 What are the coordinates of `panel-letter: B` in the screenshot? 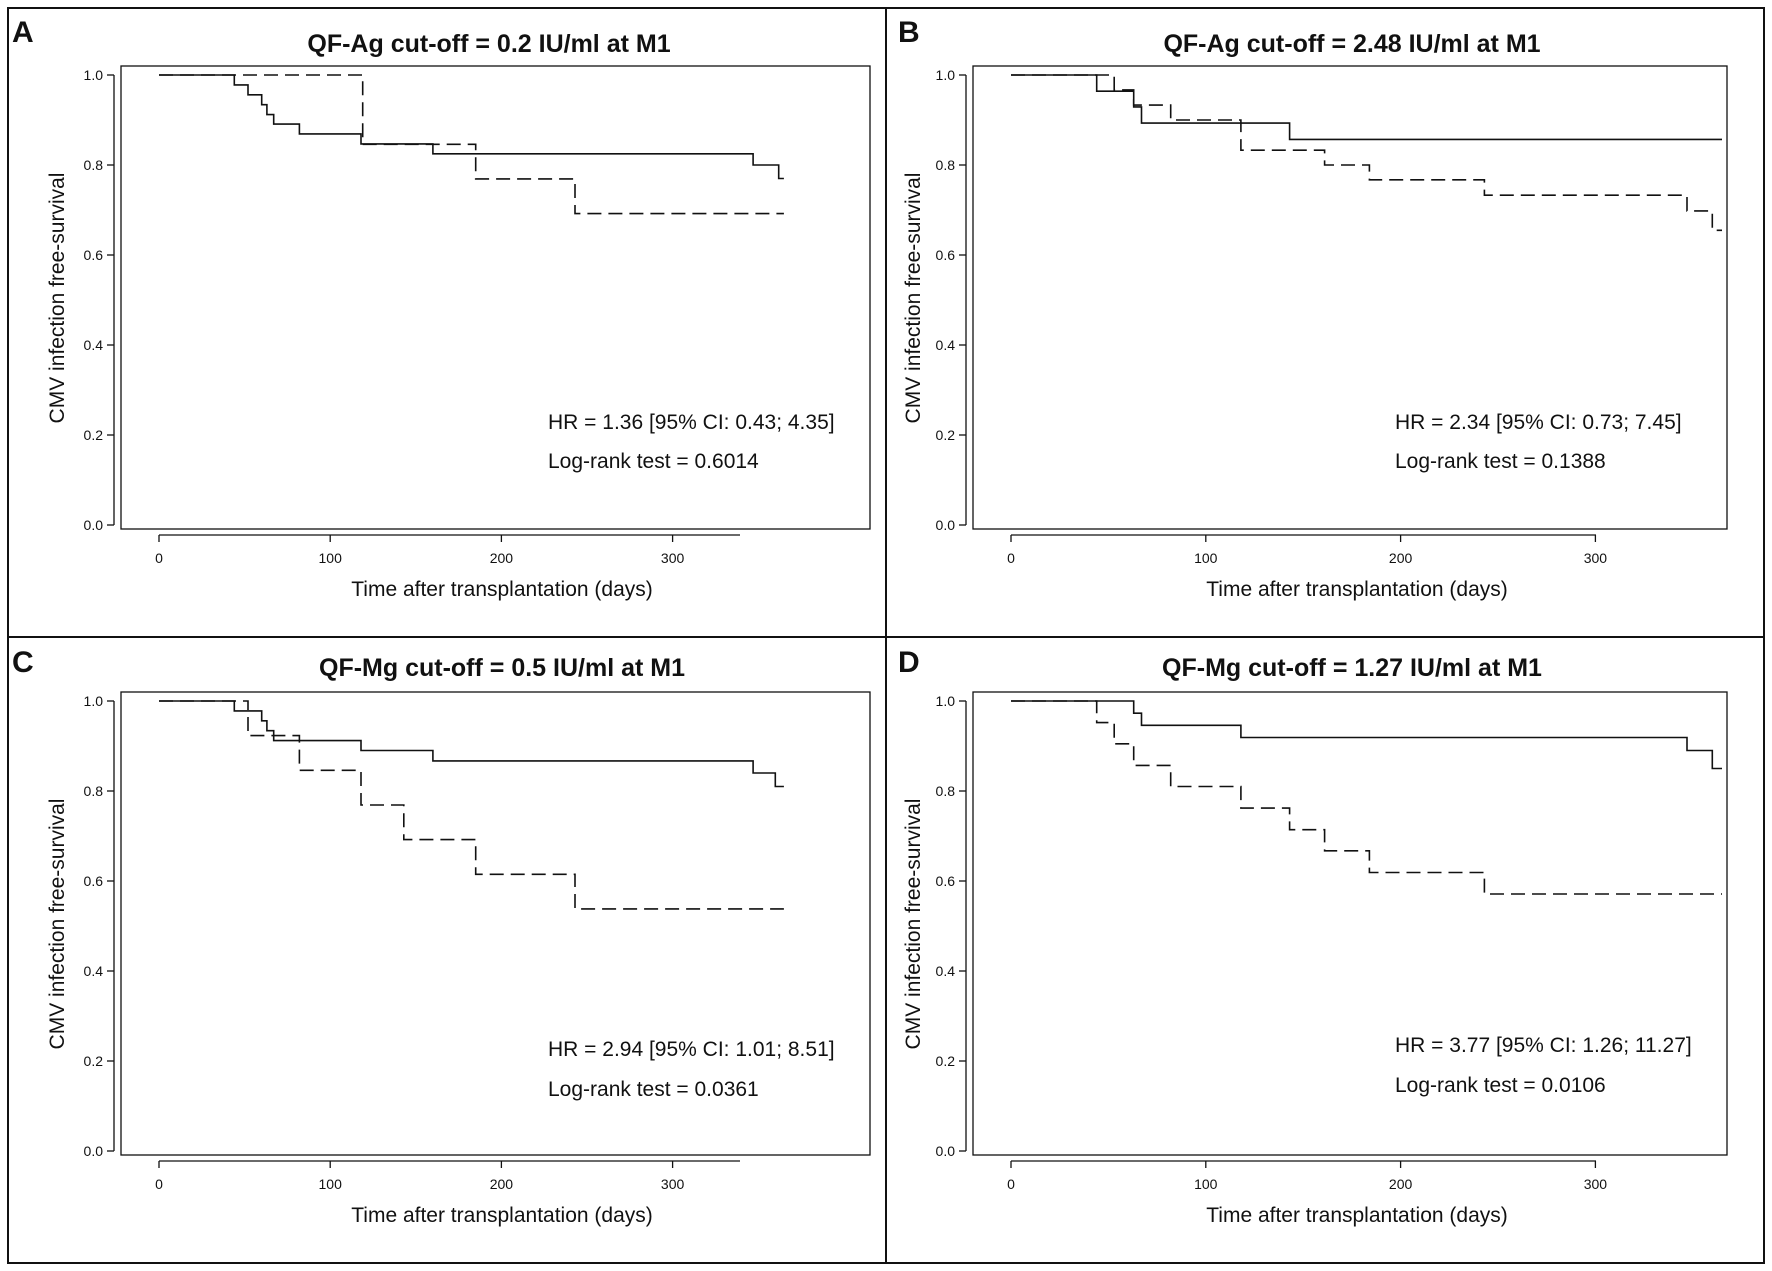 It's located at (909, 32).